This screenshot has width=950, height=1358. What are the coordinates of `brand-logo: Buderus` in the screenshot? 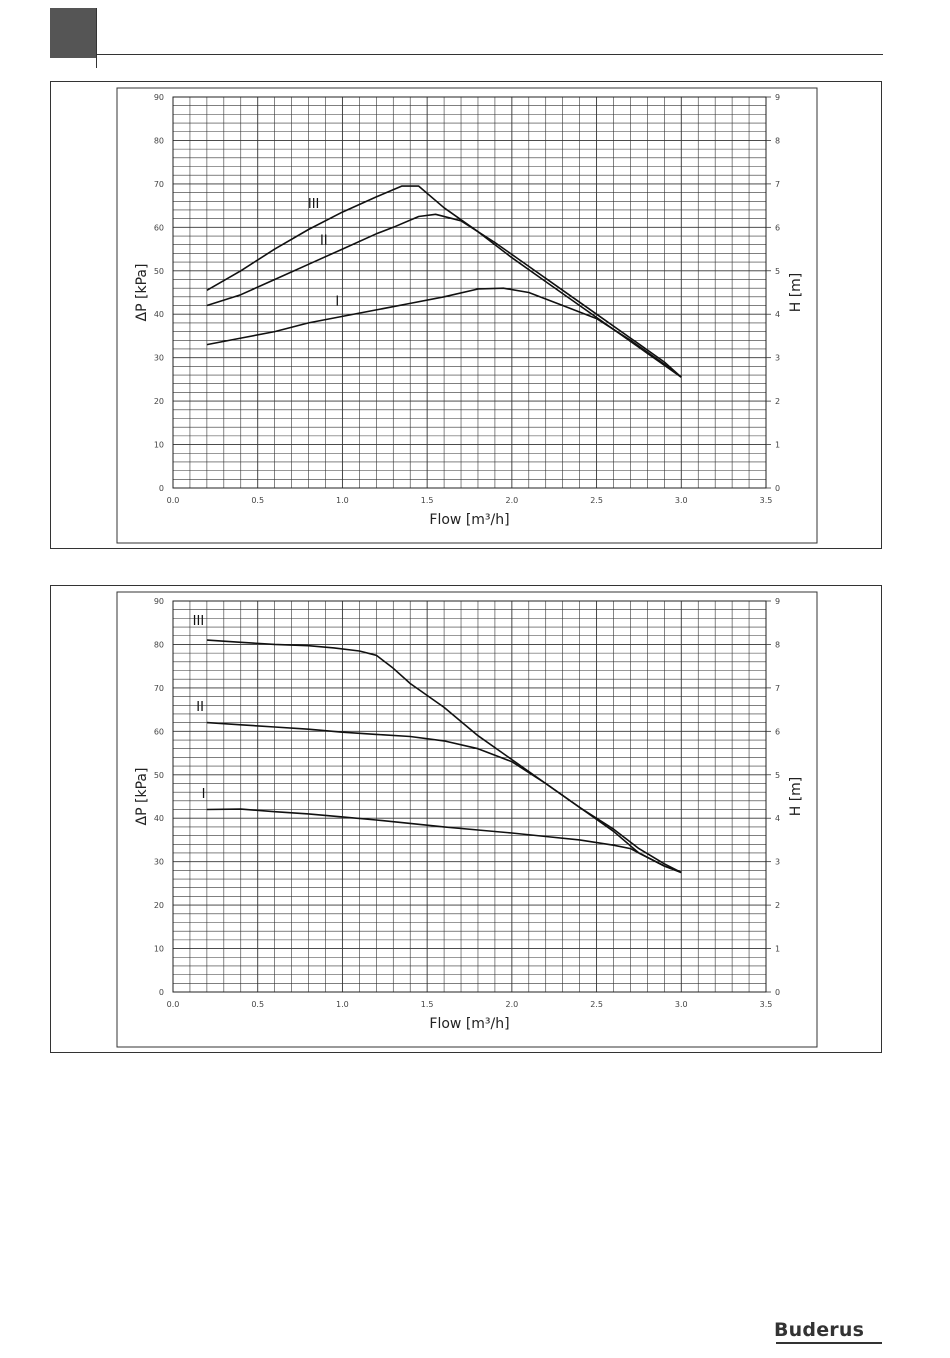 It's located at (819, 1330).